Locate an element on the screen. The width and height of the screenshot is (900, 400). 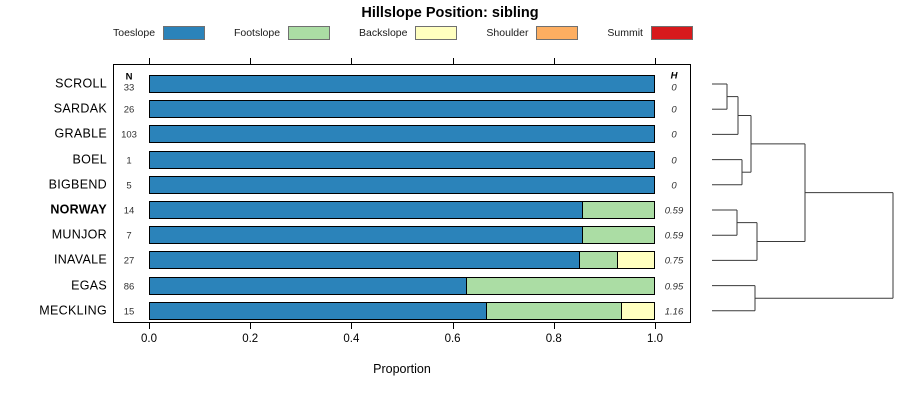
legend-label: Toeslope is located at coordinates (134, 33).